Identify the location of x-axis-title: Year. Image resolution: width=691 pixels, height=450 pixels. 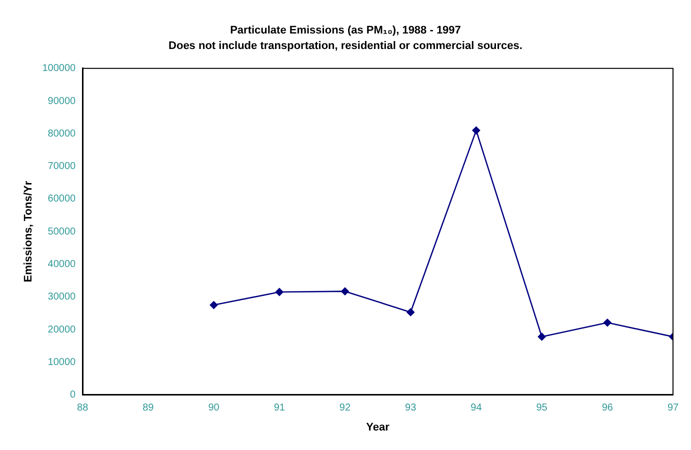
(378, 427).